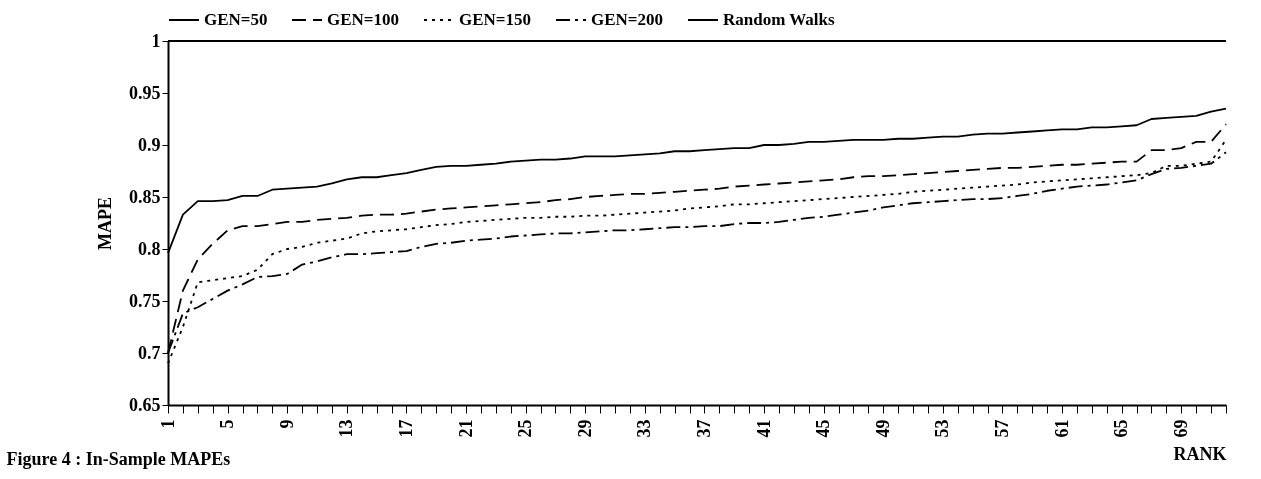 This screenshot has width=1261, height=479. I want to click on y-tick-label: 0.75, so click(145, 300).